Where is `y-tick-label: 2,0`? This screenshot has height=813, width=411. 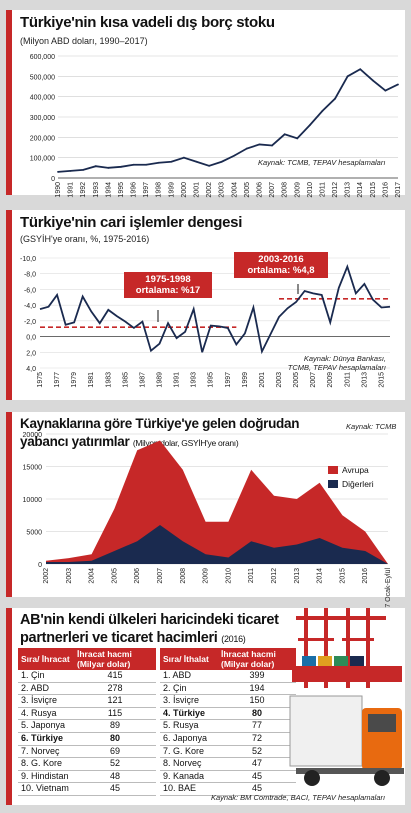
y-tick-label: 2,0 is located at coordinates (31, 353).